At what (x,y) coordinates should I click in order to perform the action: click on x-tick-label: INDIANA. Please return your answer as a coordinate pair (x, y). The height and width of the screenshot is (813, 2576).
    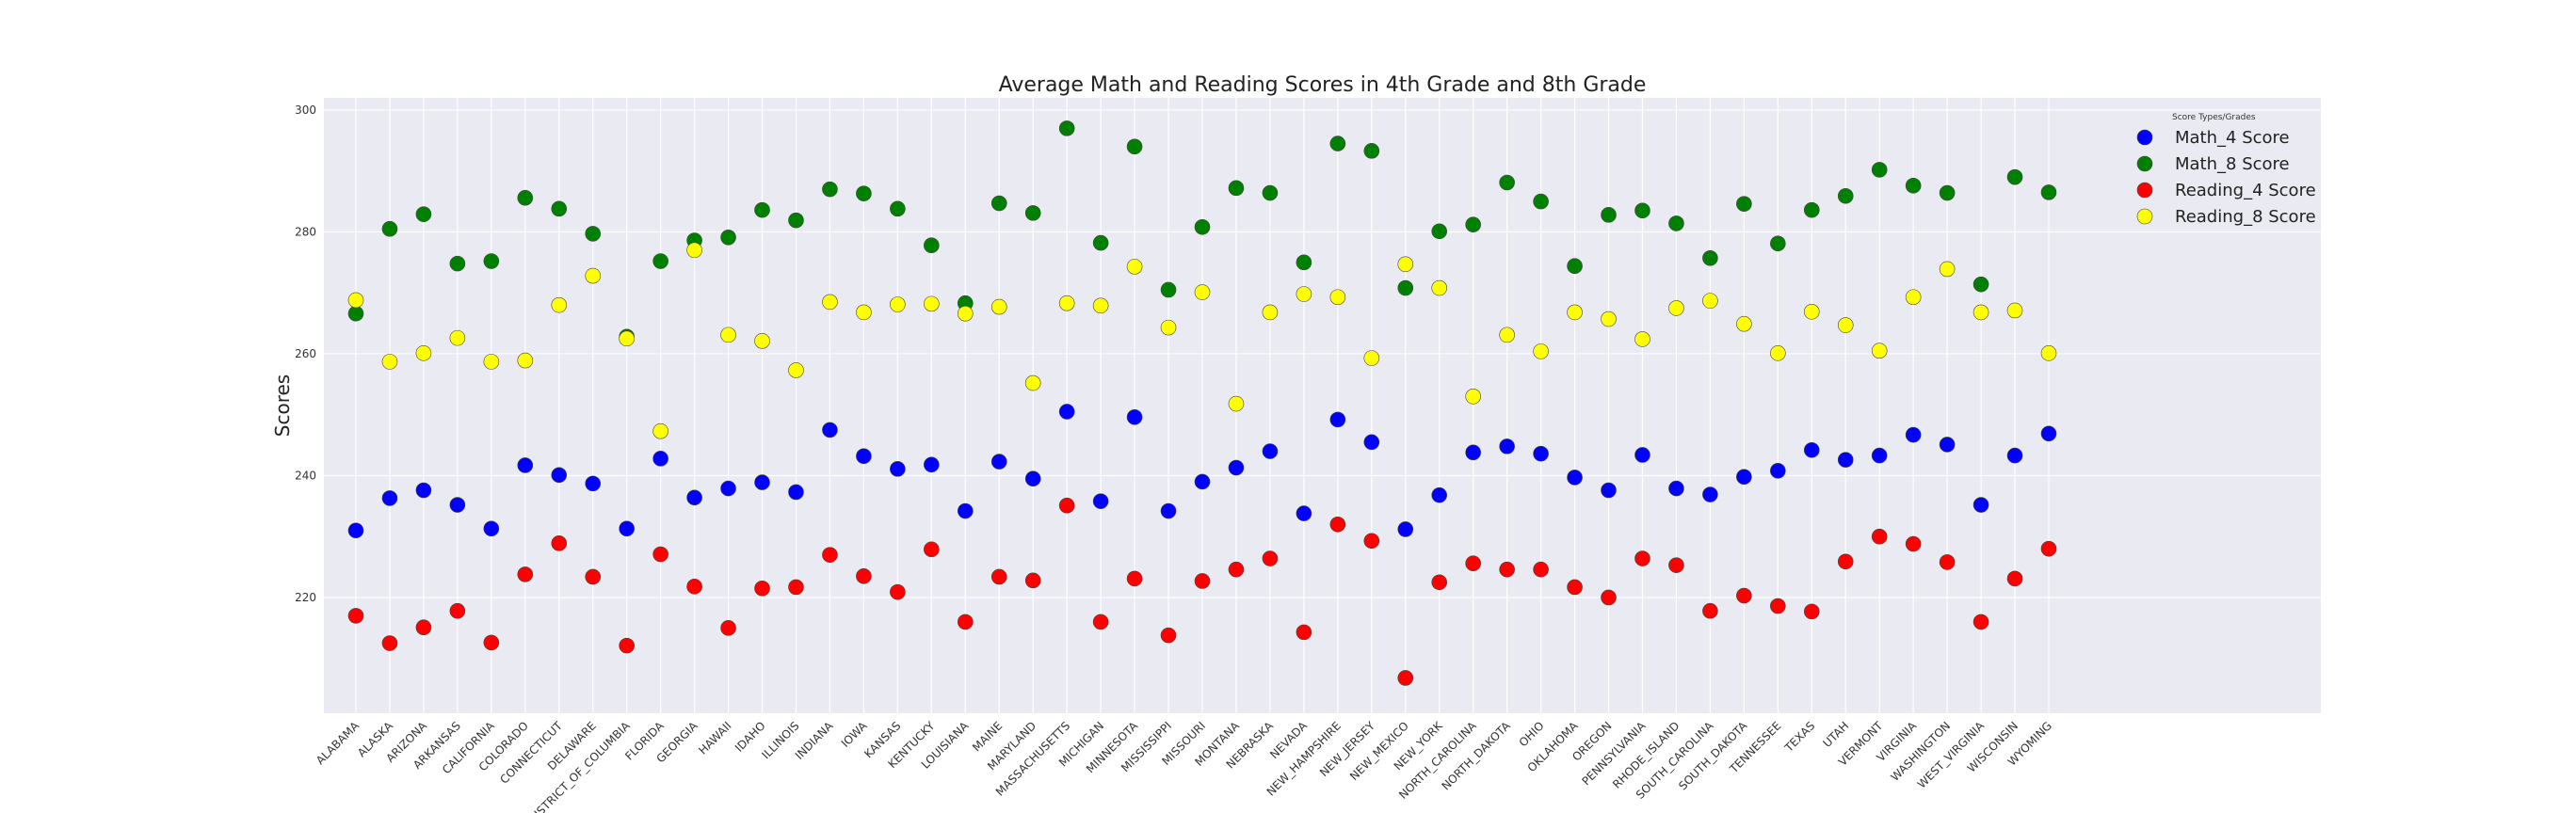
    Looking at the image, I should click on (814, 740).